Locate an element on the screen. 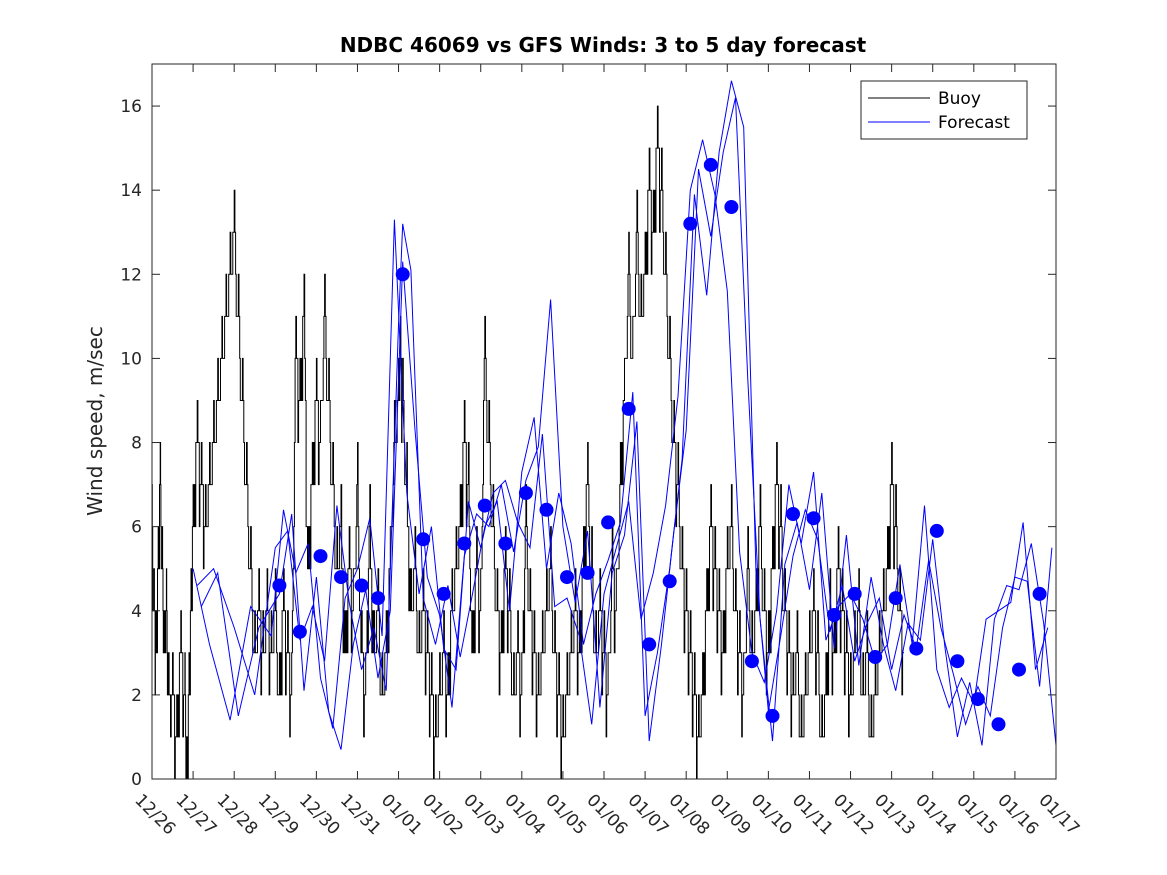 The width and height of the screenshot is (1167, 875). y-tick-label: 2 is located at coordinates (136, 696).